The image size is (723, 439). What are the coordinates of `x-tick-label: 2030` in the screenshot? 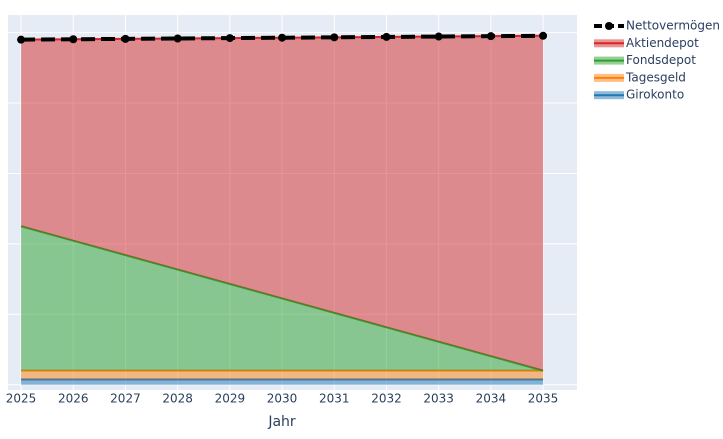 It's located at (282, 399).